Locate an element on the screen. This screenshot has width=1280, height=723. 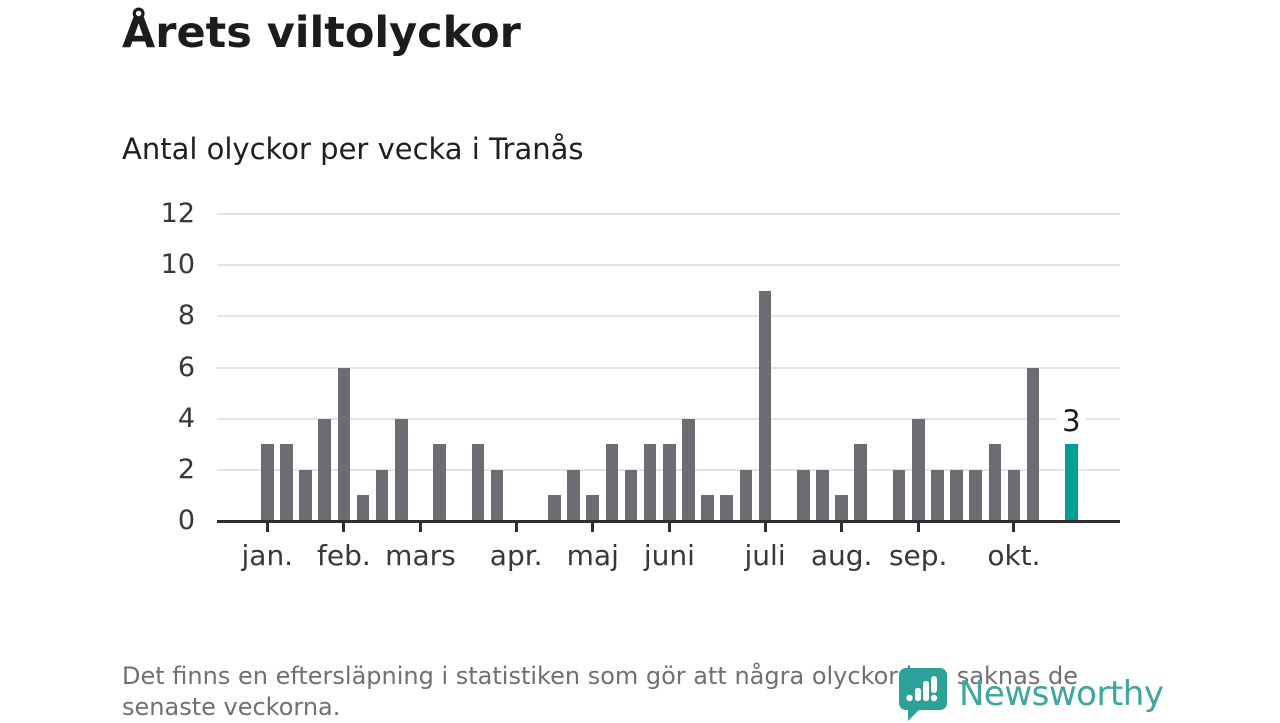
newsworthy-logo: Newsworthy is located at coordinates (1030, 694).